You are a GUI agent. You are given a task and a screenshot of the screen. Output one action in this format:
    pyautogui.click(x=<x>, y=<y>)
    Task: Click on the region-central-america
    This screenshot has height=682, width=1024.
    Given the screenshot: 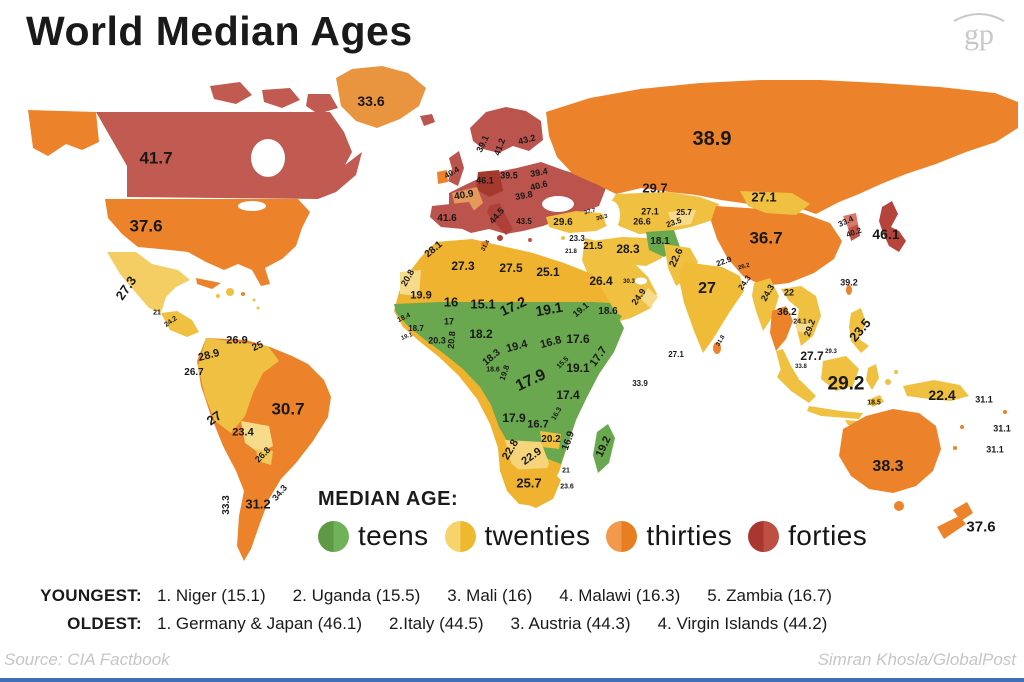 What is the action you would take?
    pyautogui.click(x=180, y=324)
    